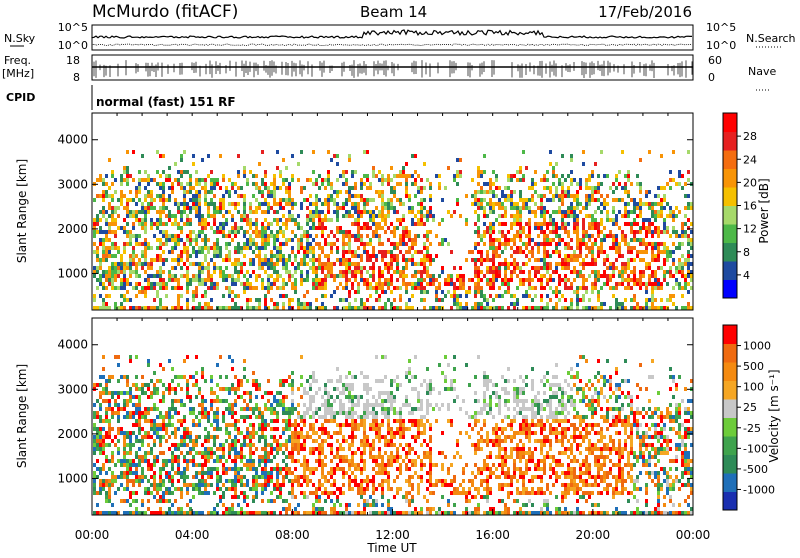  Describe the element at coordinates (391, 547) in the screenshot. I see `time-axis-label: Time UT` at that location.